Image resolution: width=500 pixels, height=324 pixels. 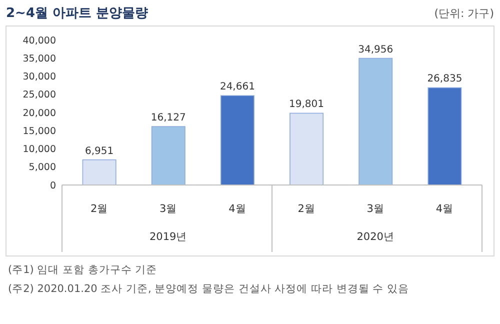 I want to click on y-tick-label: 10,000, so click(x=39, y=150).